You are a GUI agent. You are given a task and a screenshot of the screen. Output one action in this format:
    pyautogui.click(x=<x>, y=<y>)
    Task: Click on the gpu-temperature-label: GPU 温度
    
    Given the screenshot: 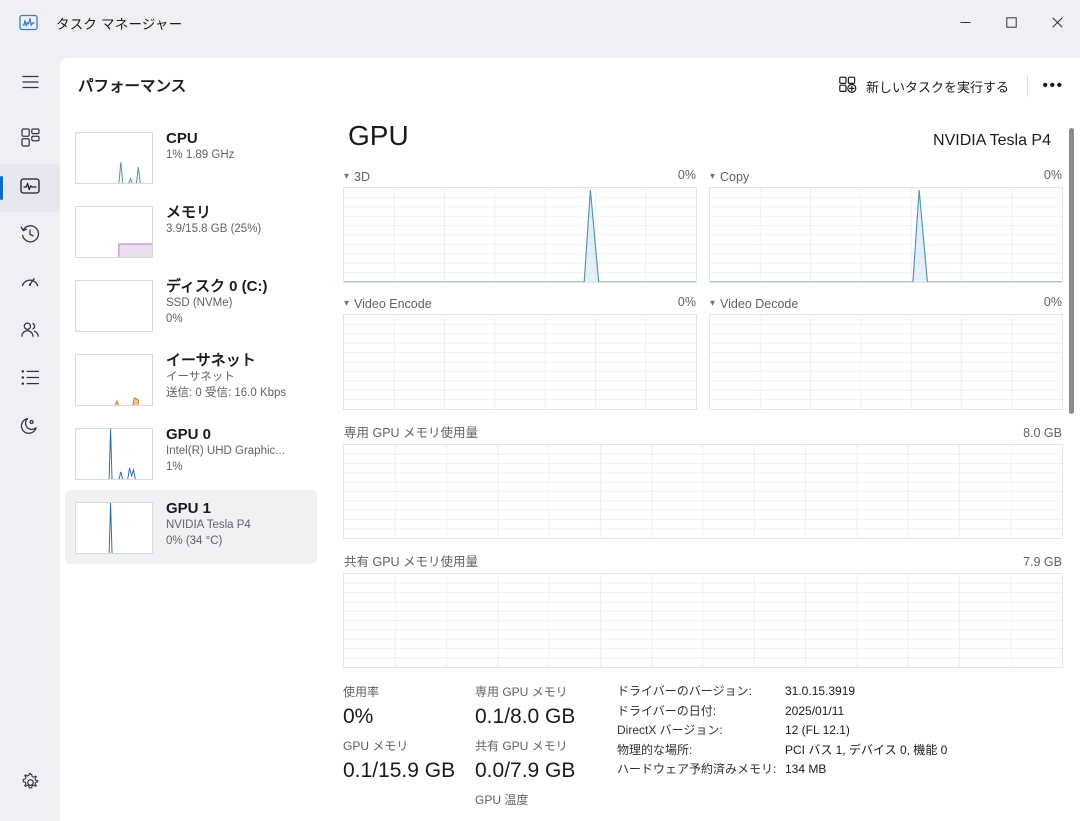 What is the action you would take?
    pyautogui.click(x=502, y=800)
    